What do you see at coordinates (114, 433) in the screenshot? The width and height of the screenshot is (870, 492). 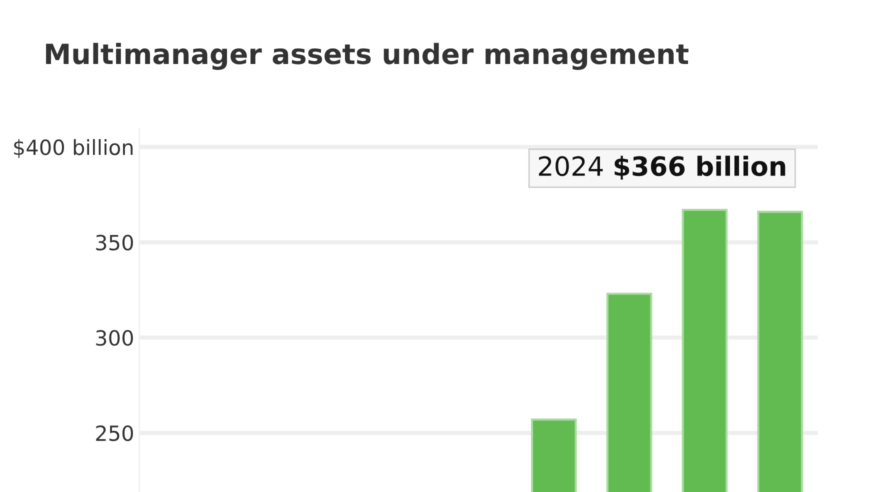 I see `y-tick-label: 250` at bounding box center [114, 433].